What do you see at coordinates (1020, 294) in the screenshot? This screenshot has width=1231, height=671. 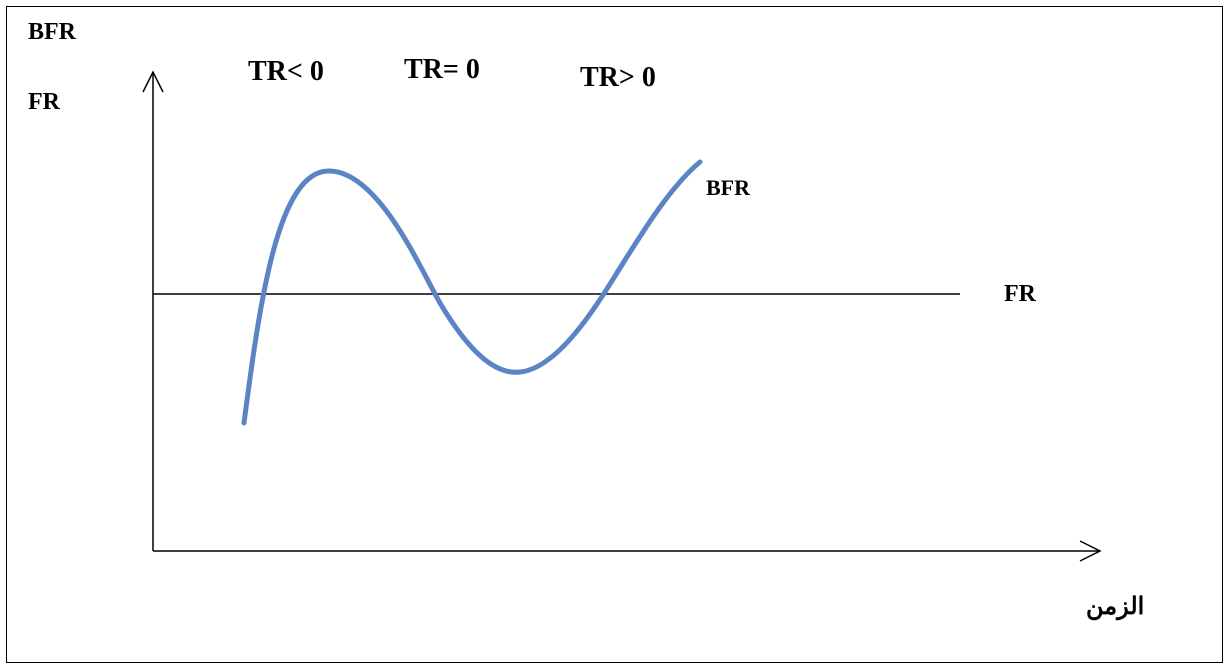 I see `line-label-fr: FR` at bounding box center [1020, 294].